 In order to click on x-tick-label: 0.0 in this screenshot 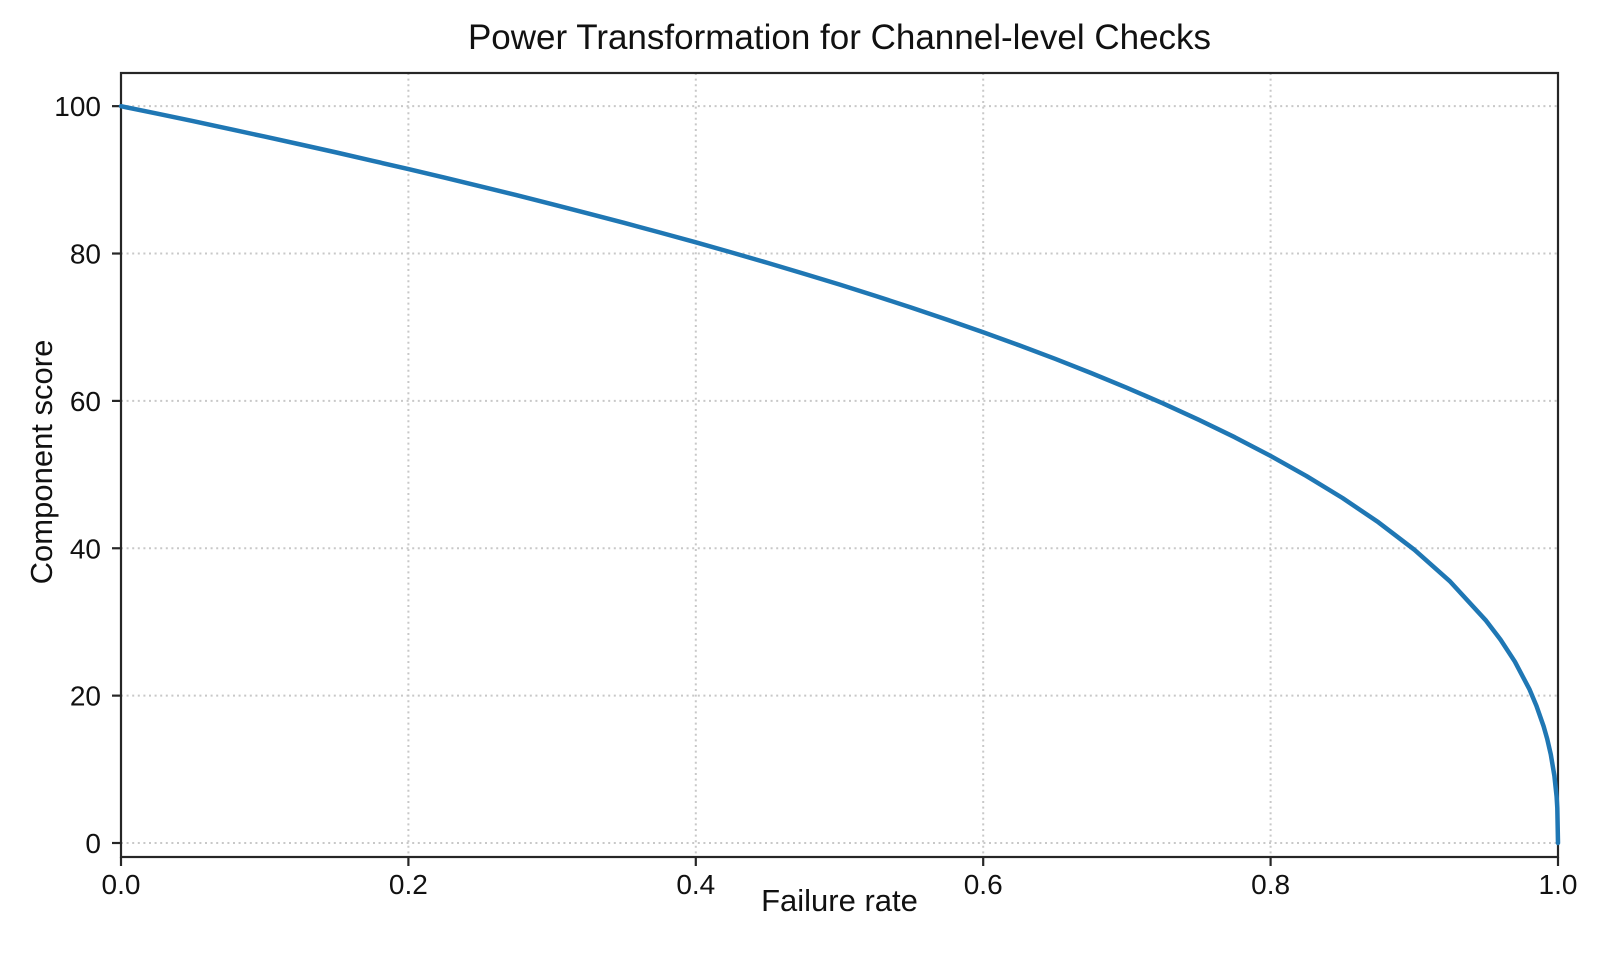, I will do `click(121, 884)`.